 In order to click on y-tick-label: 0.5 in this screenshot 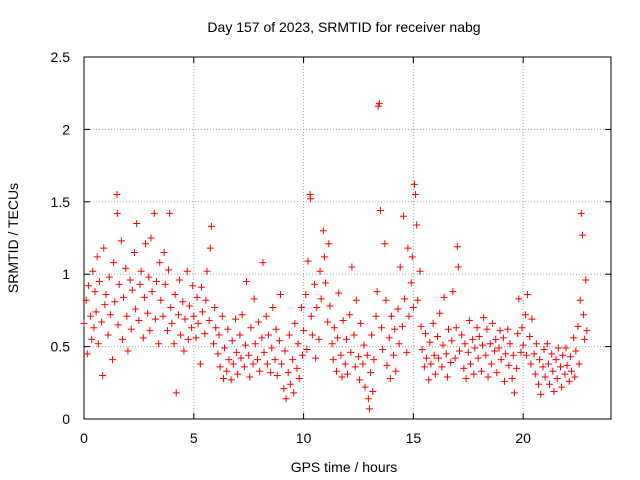, I will do `click(61, 347)`.